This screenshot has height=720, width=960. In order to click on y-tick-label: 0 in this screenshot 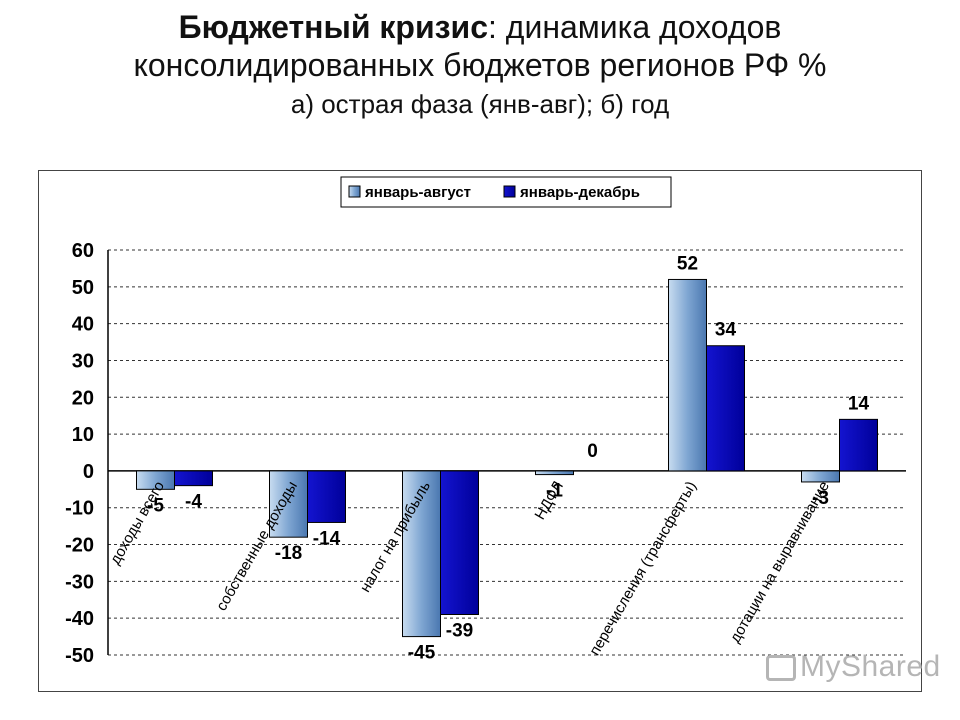, I will do `click(88, 472)`.